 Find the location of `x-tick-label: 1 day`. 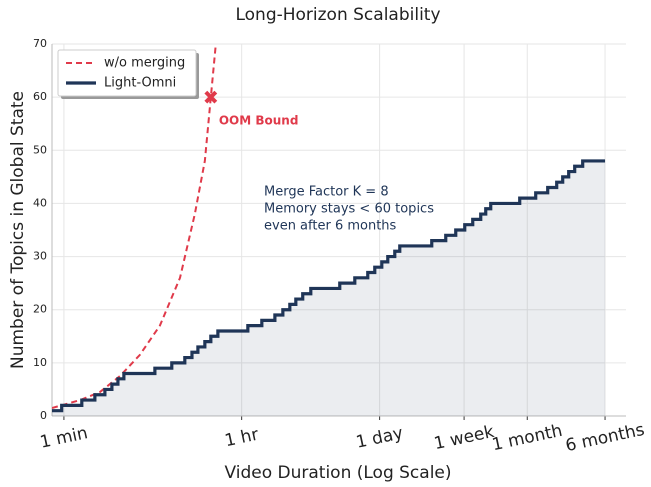

x-tick-label: 1 day is located at coordinates (379, 437).